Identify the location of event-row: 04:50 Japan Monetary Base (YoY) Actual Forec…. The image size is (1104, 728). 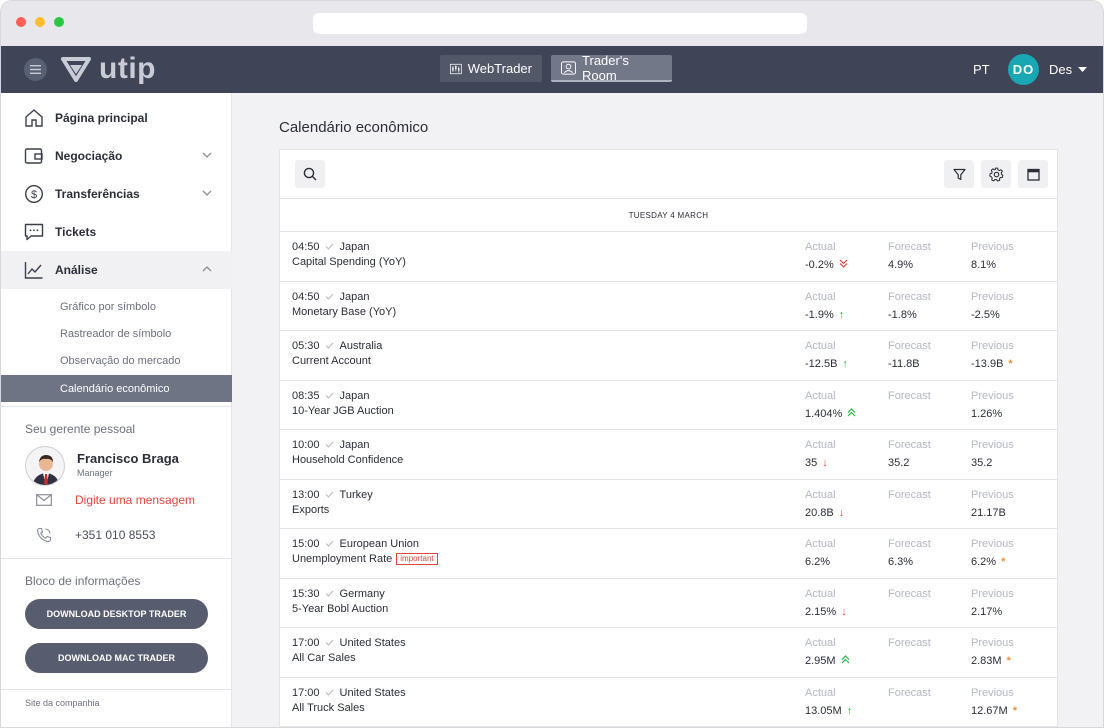
(668, 306).